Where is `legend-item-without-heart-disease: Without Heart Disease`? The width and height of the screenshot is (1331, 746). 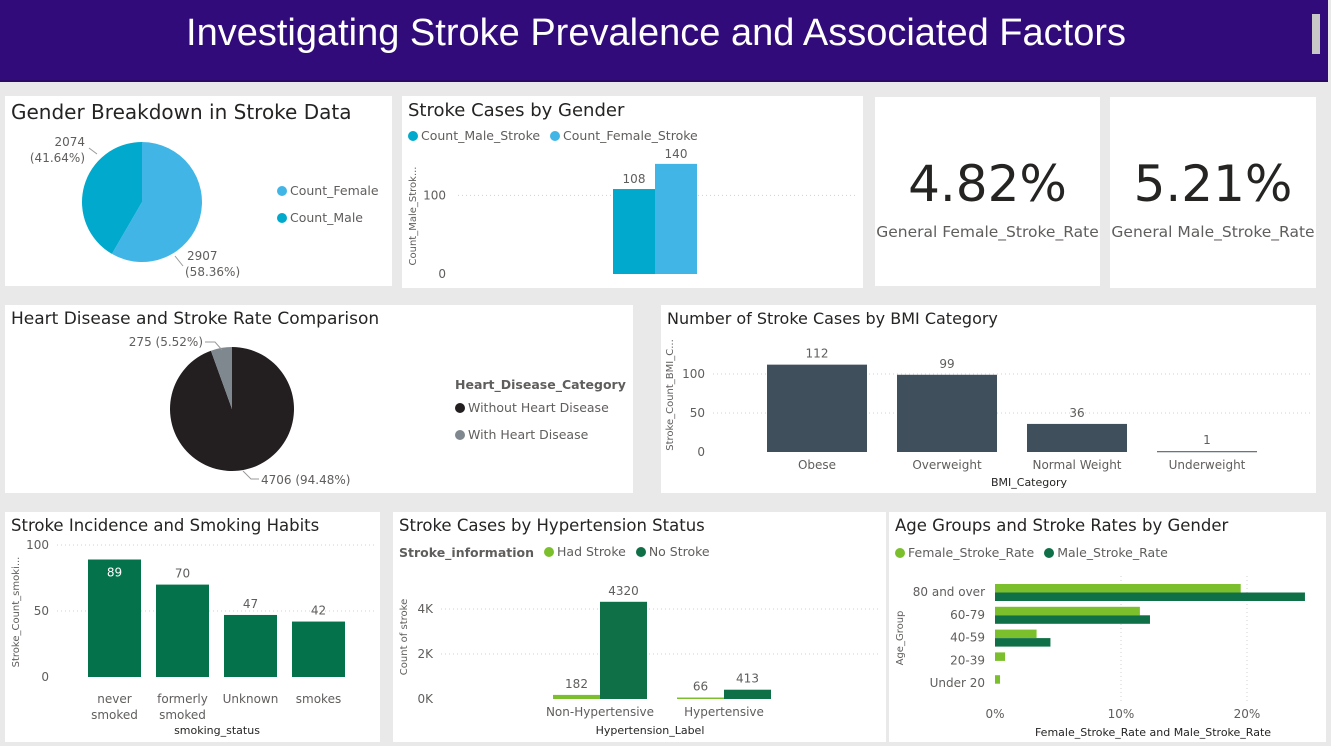 legend-item-without-heart-disease: Without Heart Disease is located at coordinates (540, 407).